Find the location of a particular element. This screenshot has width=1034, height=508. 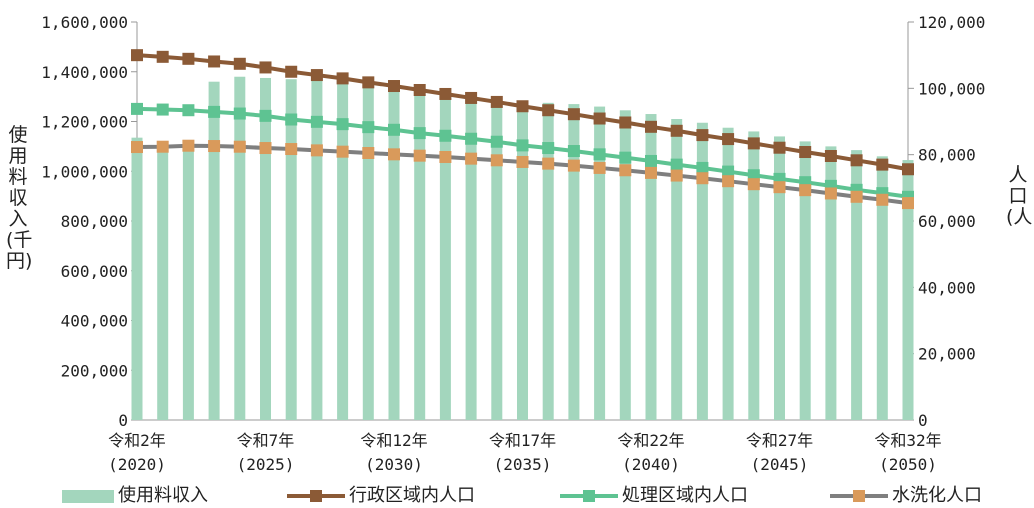

y-tick-left-label: 1,200,000 is located at coordinates (84, 122).